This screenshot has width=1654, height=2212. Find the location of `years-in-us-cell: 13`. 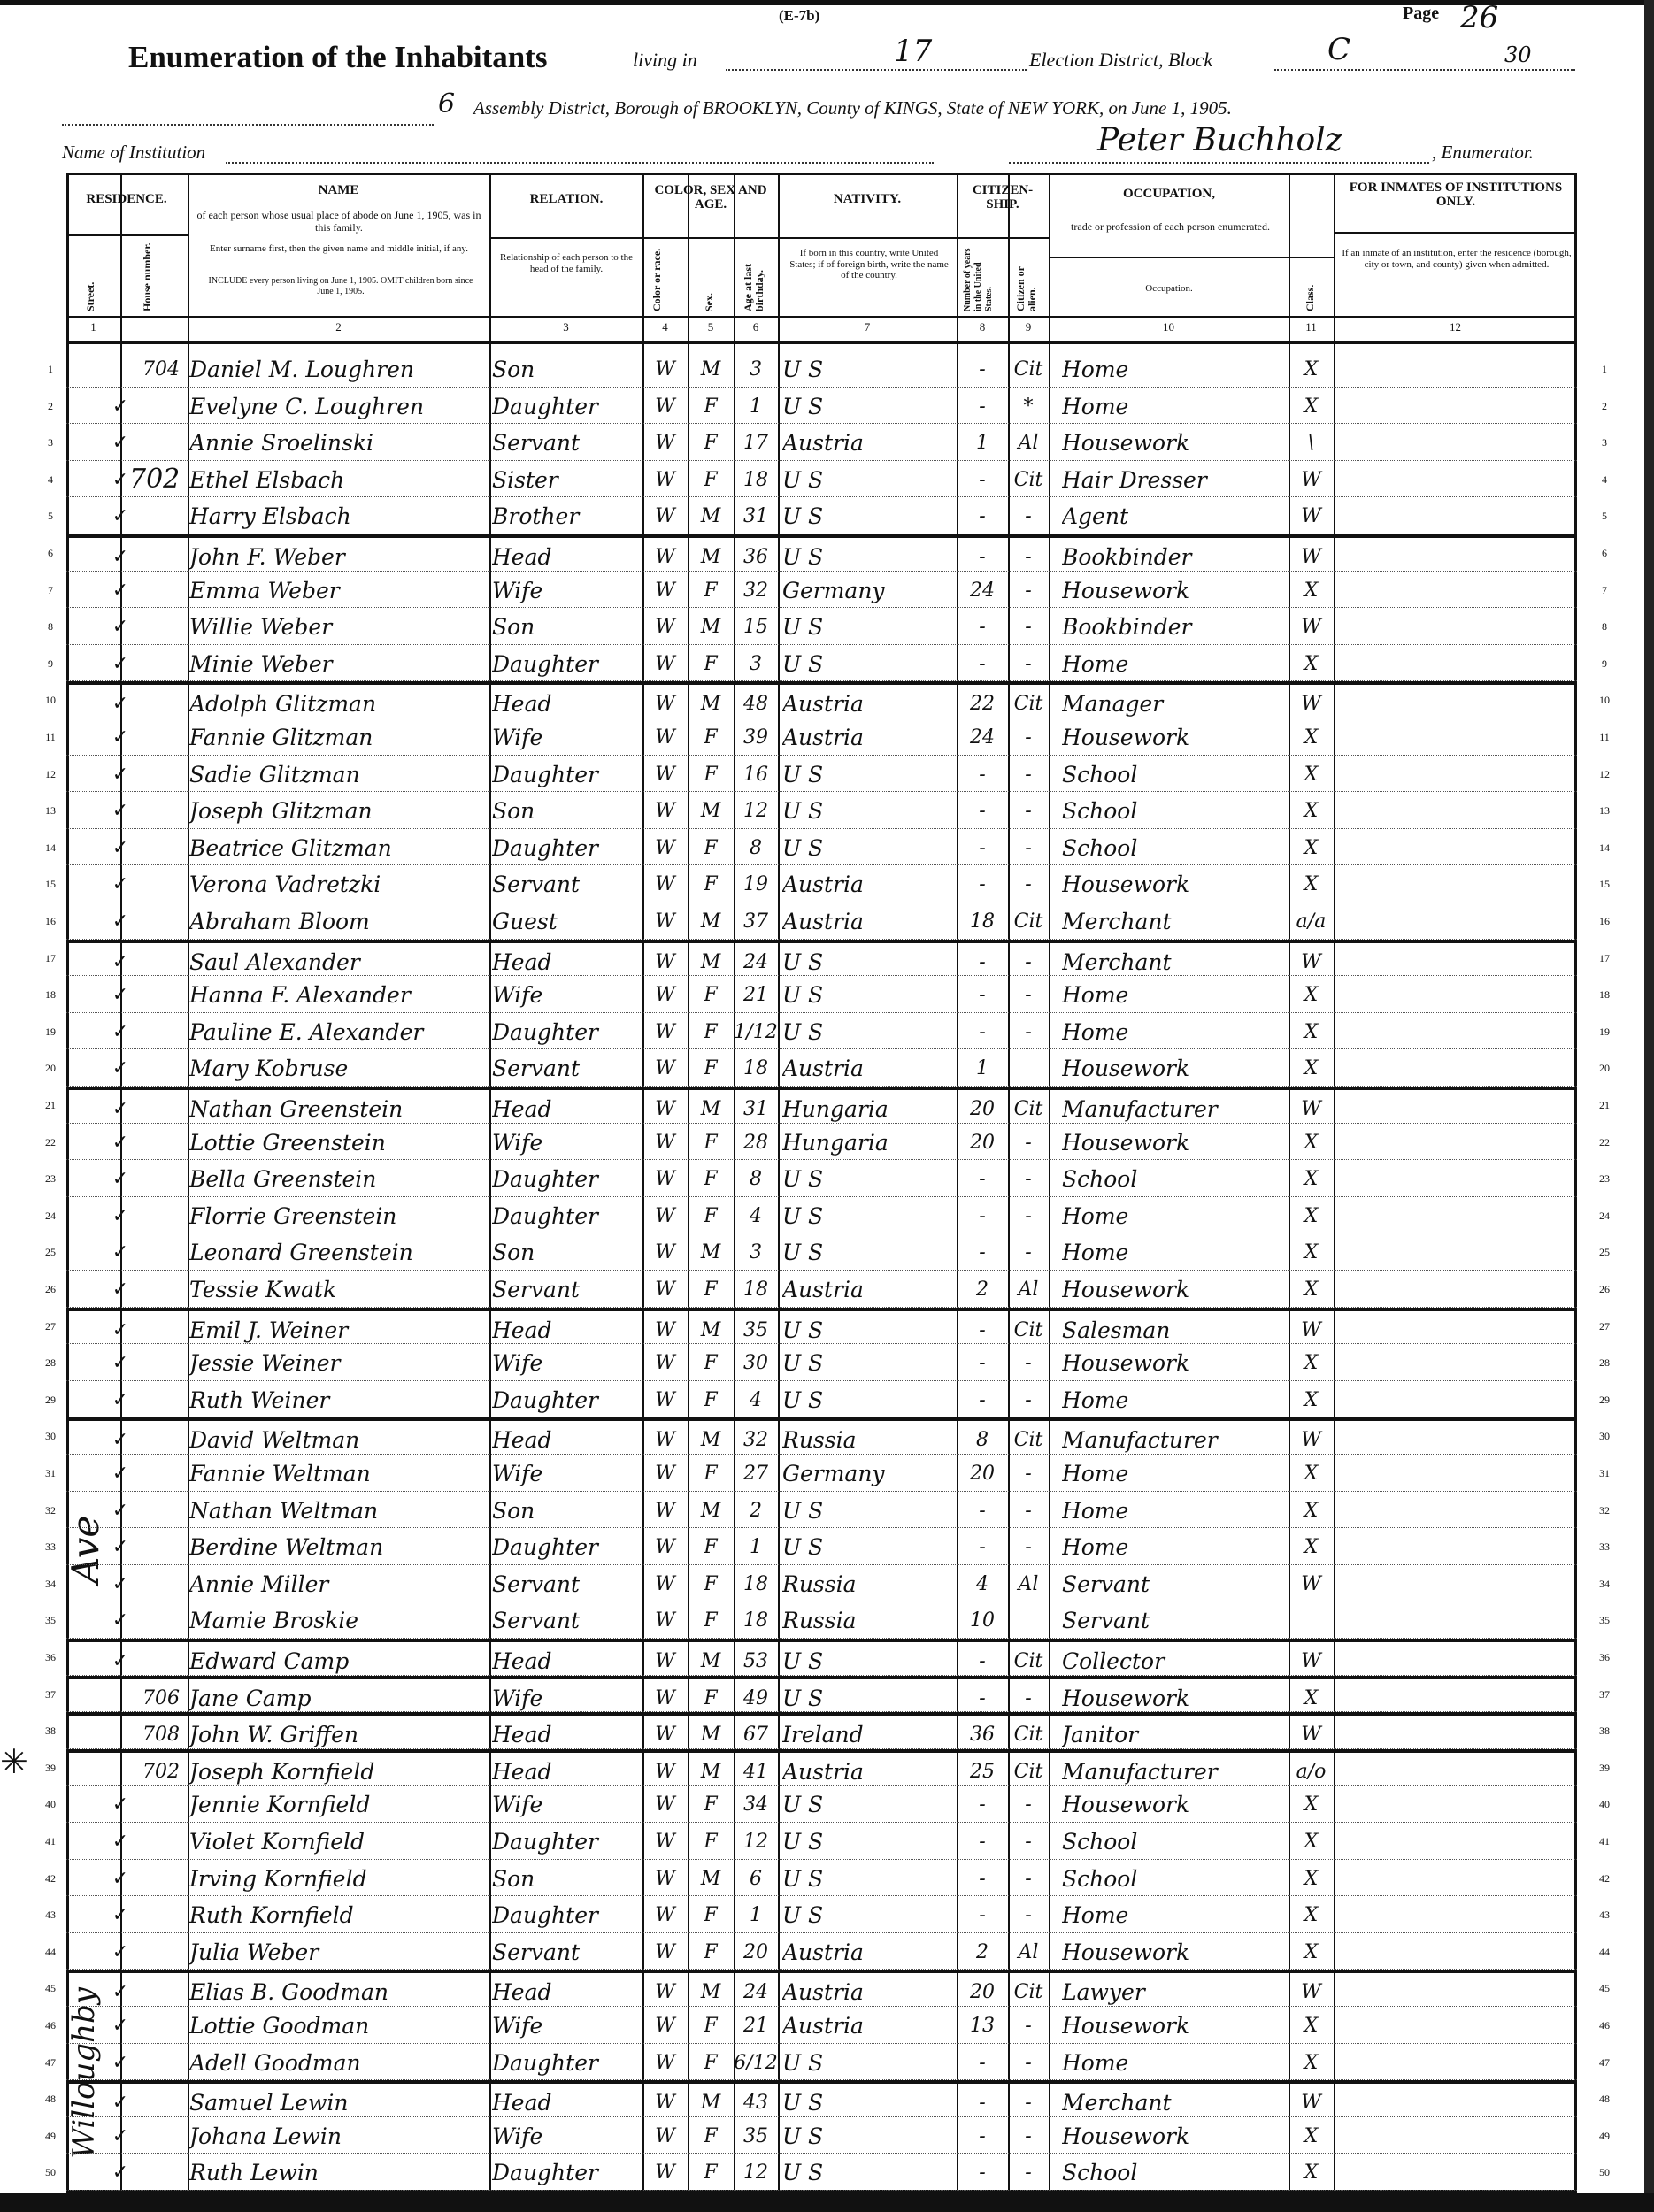

years-in-us-cell: 13 is located at coordinates (982, 2026).